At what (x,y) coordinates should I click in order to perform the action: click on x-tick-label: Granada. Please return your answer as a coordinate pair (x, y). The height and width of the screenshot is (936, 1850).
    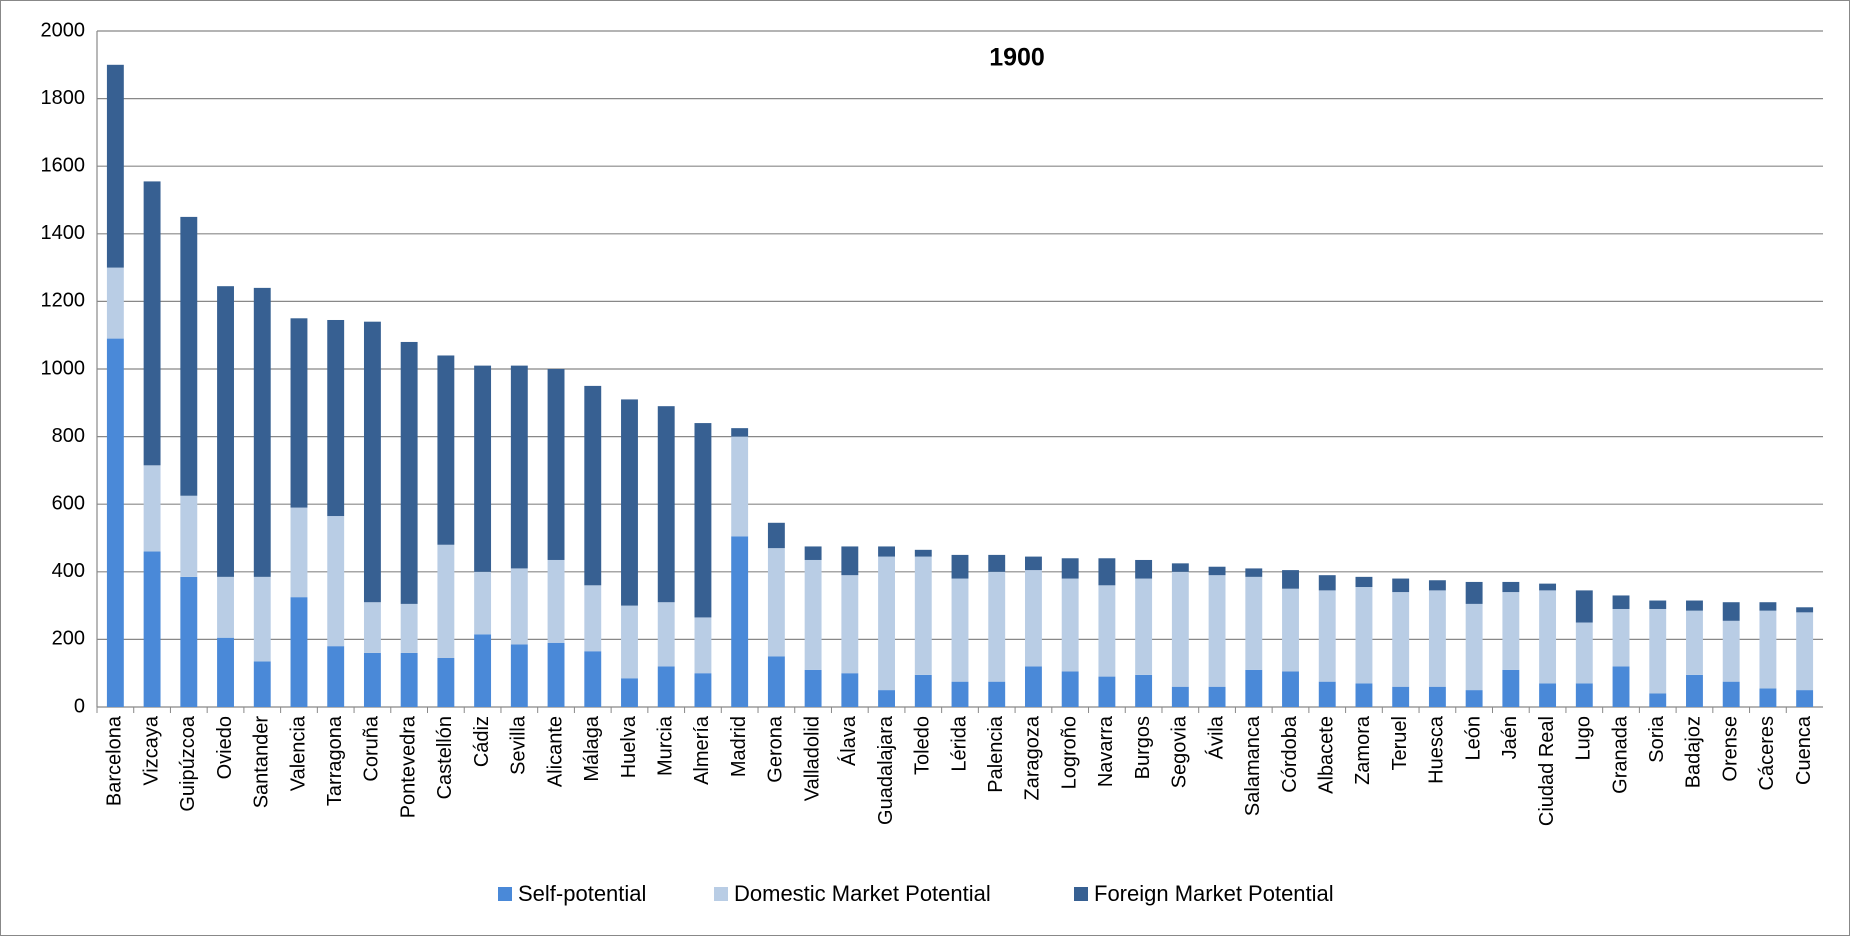
    Looking at the image, I should click on (1620, 754).